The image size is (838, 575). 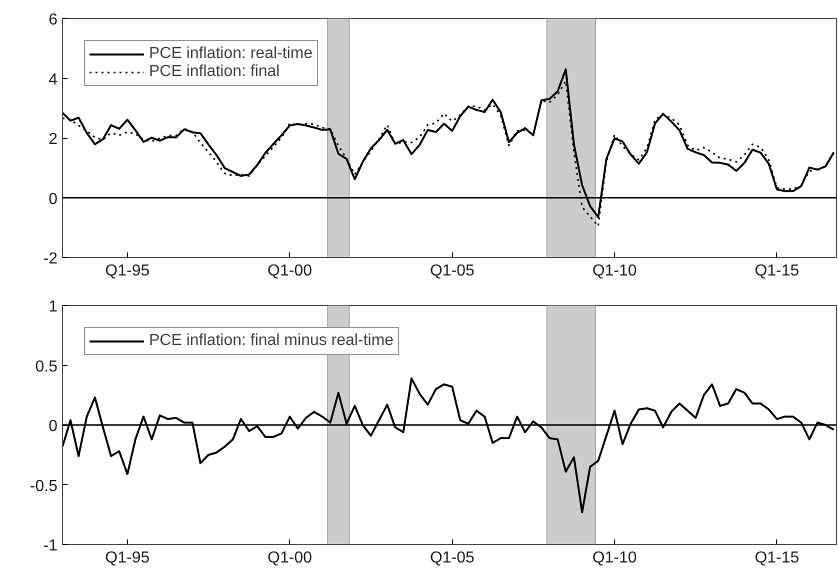 What do you see at coordinates (53, 307) in the screenshot?
I see `y-tick-label: 1` at bounding box center [53, 307].